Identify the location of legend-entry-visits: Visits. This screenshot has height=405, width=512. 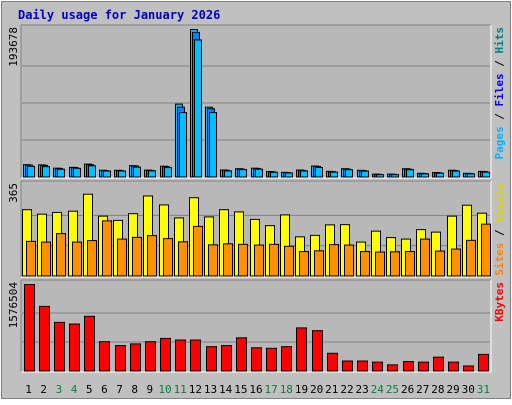
(499, 203).